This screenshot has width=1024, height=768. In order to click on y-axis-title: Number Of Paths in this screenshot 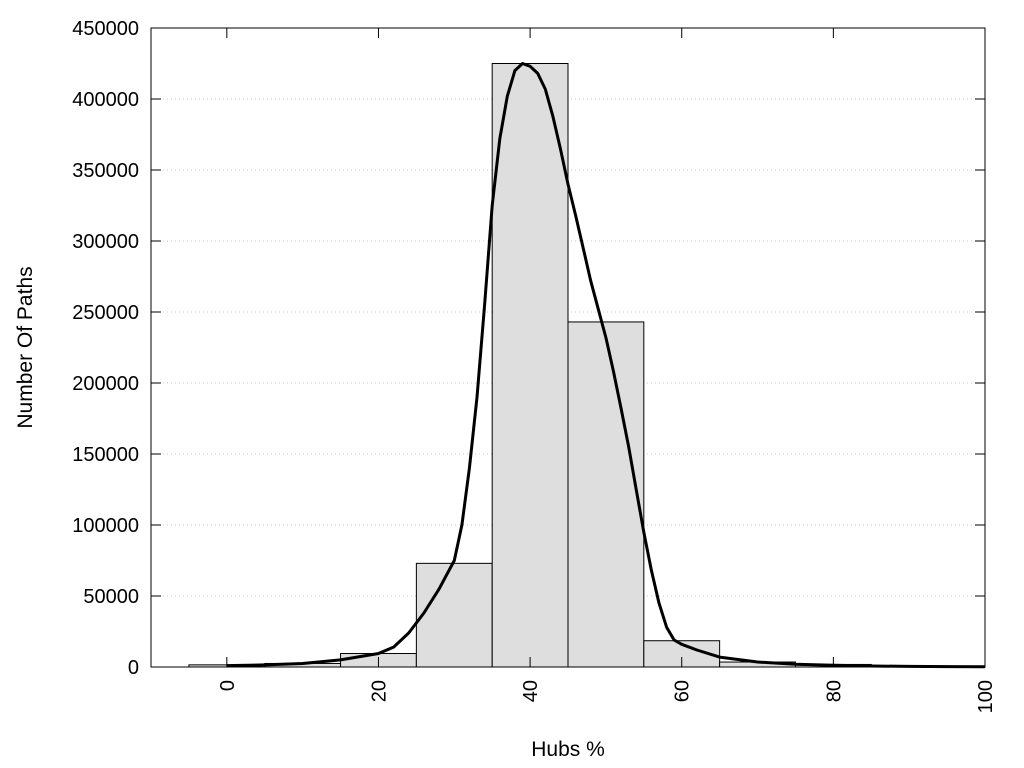, I will do `click(25, 347)`.